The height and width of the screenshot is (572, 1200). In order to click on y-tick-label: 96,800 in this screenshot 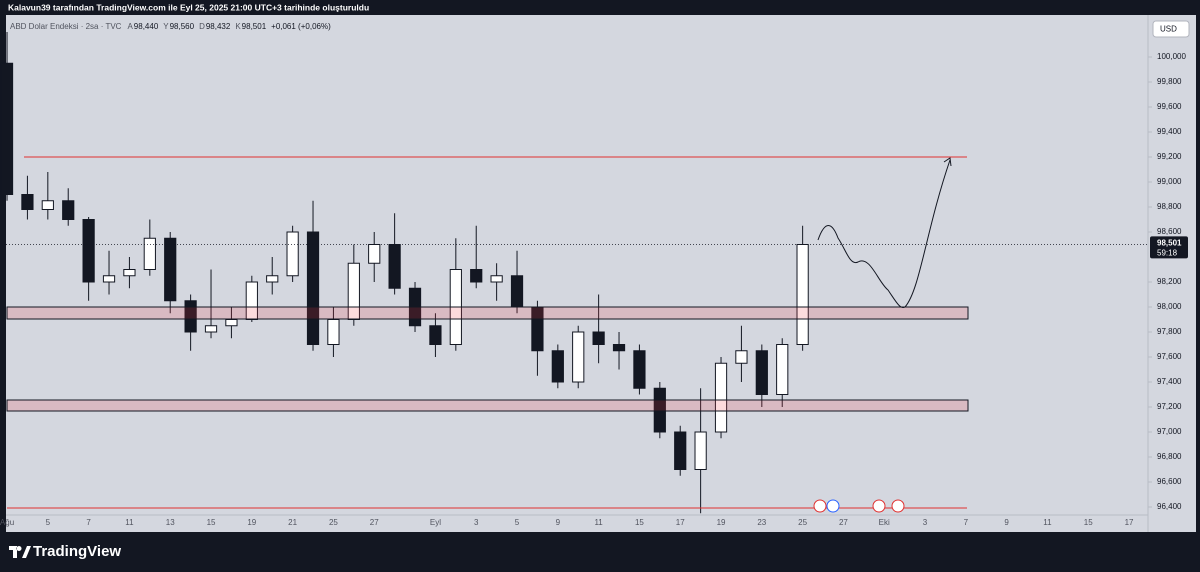, I will do `click(1169, 456)`.